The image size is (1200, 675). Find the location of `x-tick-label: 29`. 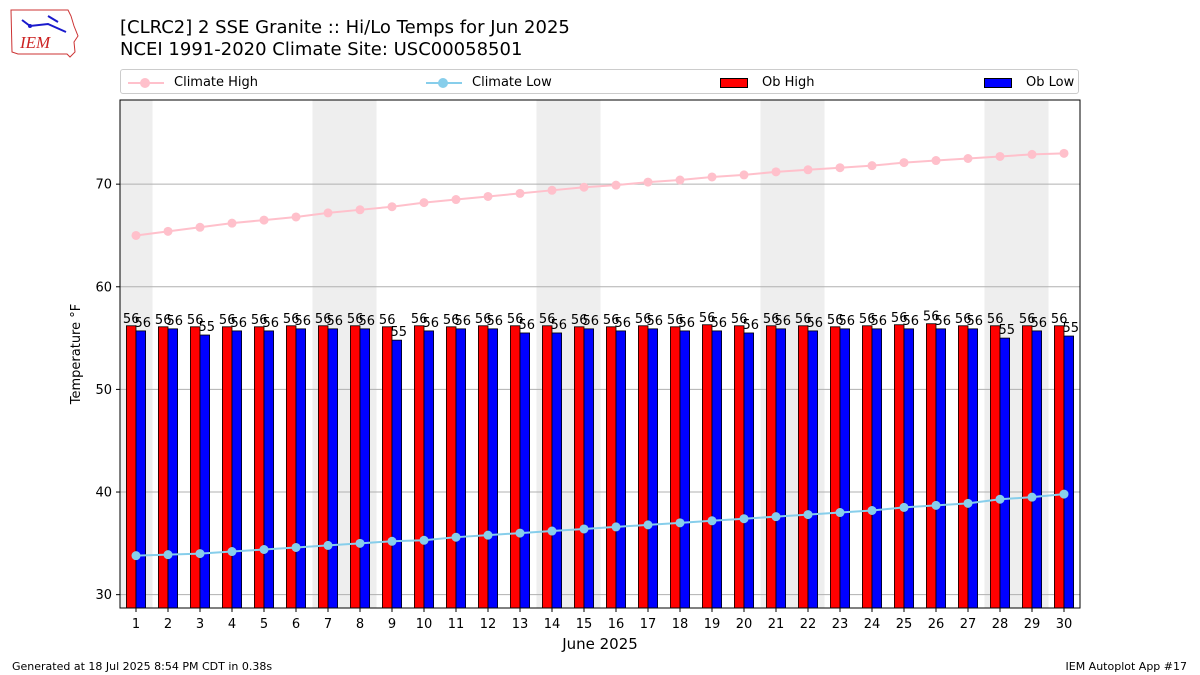

x-tick-label: 29 is located at coordinates (1032, 624).